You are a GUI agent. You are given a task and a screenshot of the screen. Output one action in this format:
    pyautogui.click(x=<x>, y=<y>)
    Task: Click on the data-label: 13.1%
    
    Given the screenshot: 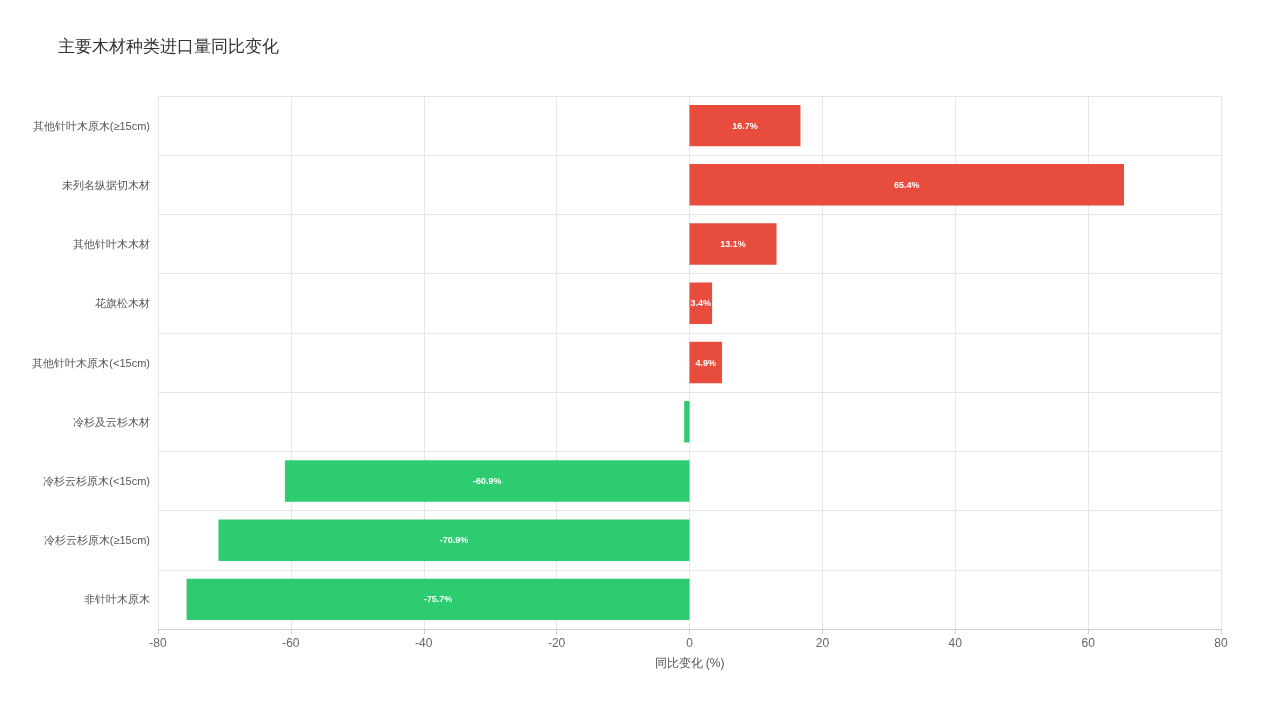 What is the action you would take?
    pyautogui.click(x=733, y=244)
    